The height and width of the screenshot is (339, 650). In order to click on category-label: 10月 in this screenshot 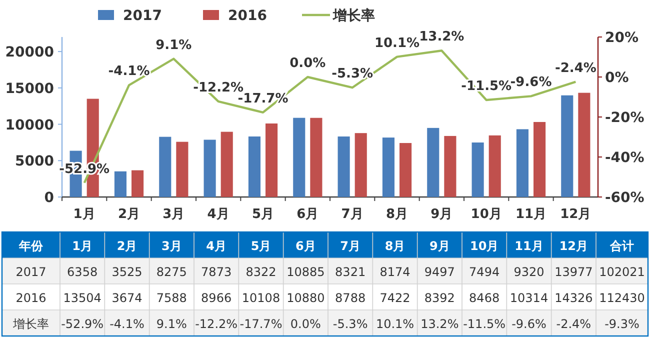, I will do `click(484, 246)`.